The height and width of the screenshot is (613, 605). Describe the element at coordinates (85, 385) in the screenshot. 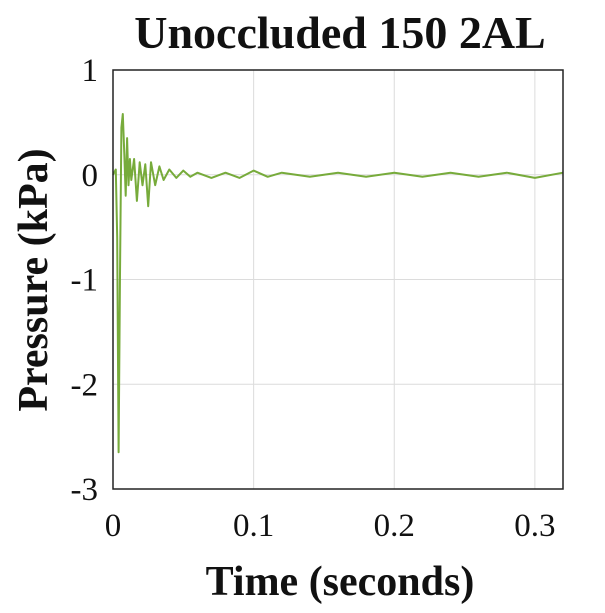

I see `y-tick-label: -2` at that location.